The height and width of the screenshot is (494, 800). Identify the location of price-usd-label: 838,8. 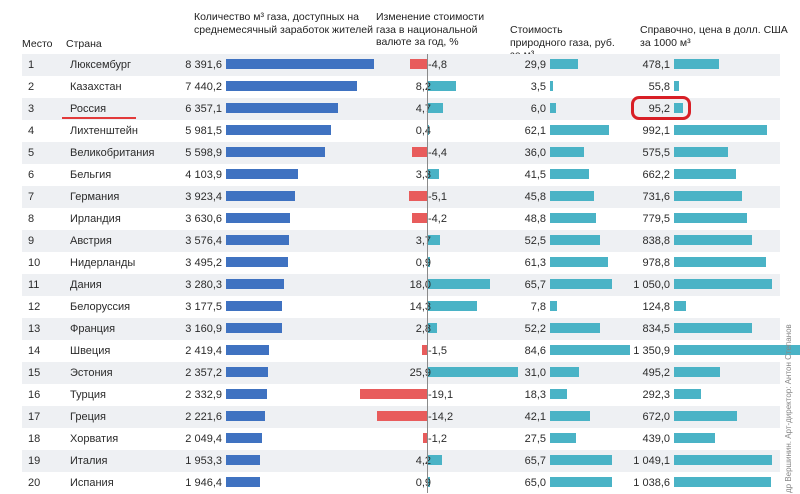
(656, 241).